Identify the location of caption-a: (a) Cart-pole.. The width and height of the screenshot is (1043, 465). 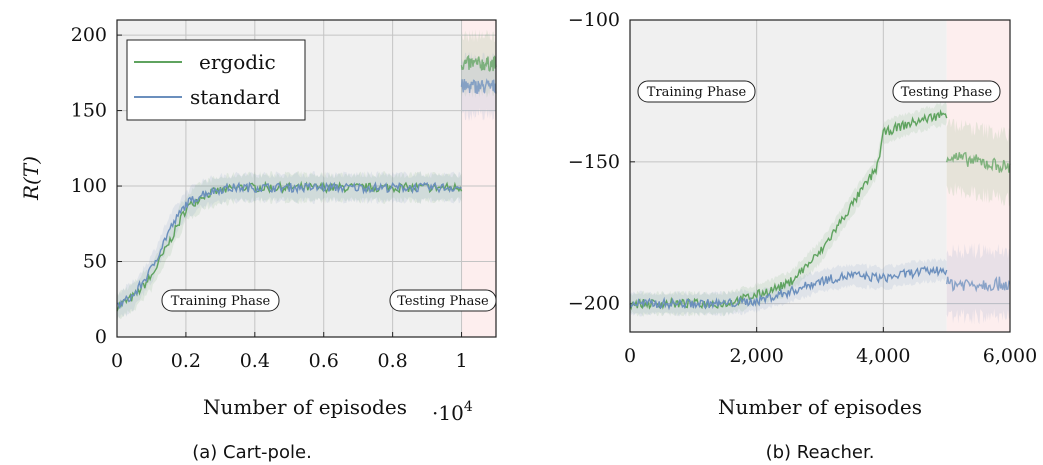
(252, 452).